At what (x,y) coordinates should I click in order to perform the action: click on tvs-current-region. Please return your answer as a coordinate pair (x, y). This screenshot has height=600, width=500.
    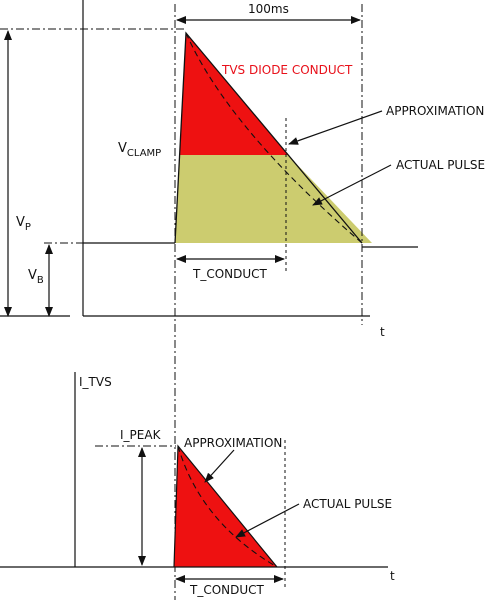
    Looking at the image, I should click on (225, 506).